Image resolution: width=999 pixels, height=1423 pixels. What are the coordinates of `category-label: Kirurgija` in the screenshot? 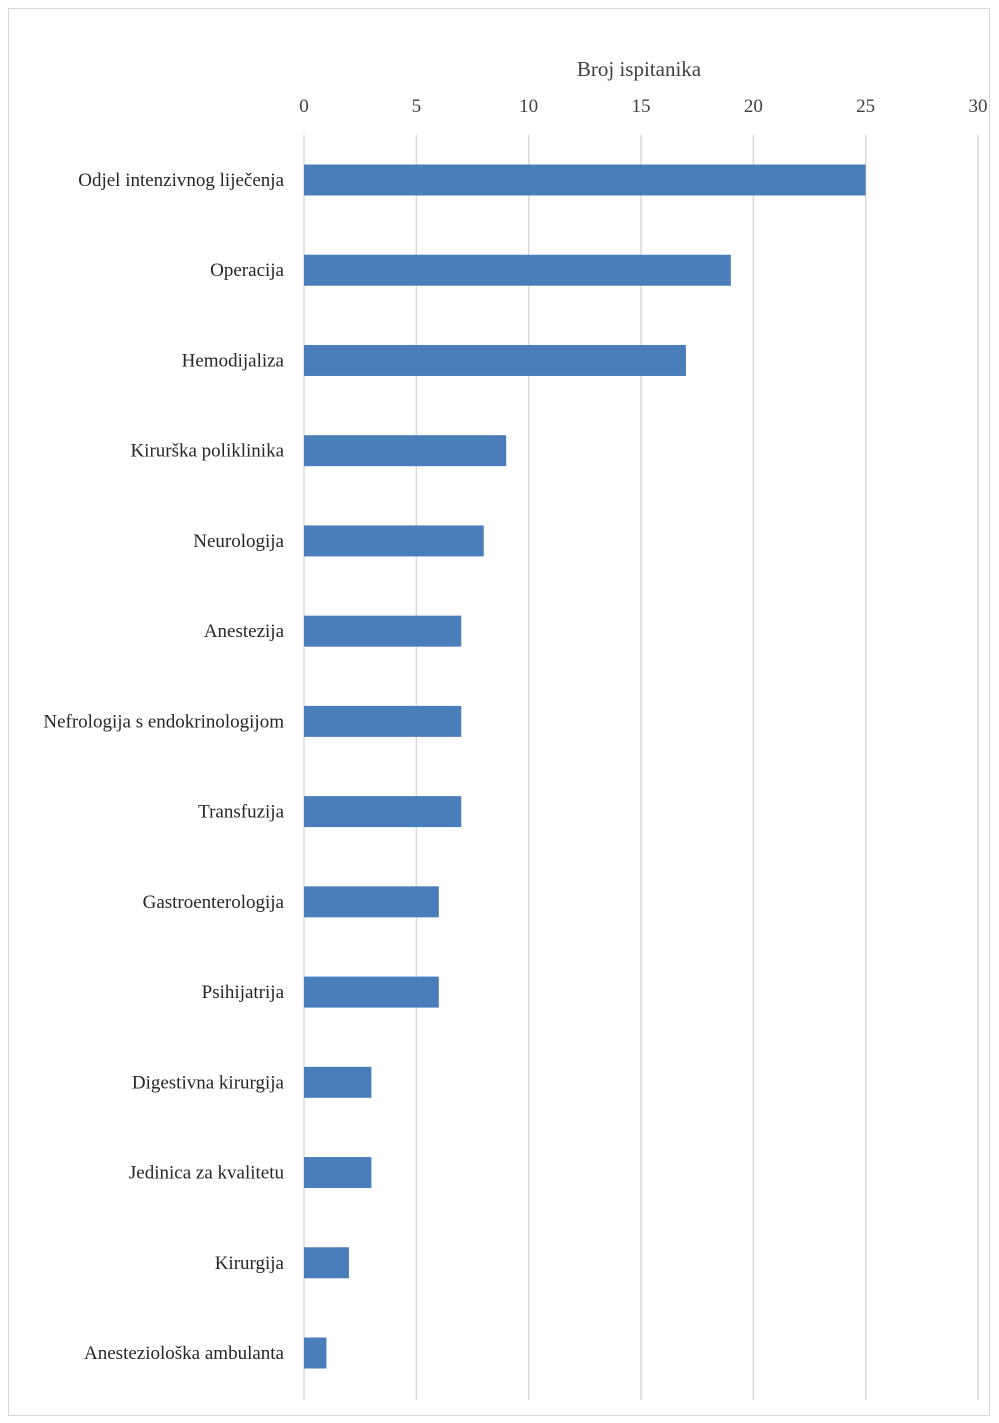 It's located at (250, 1263).